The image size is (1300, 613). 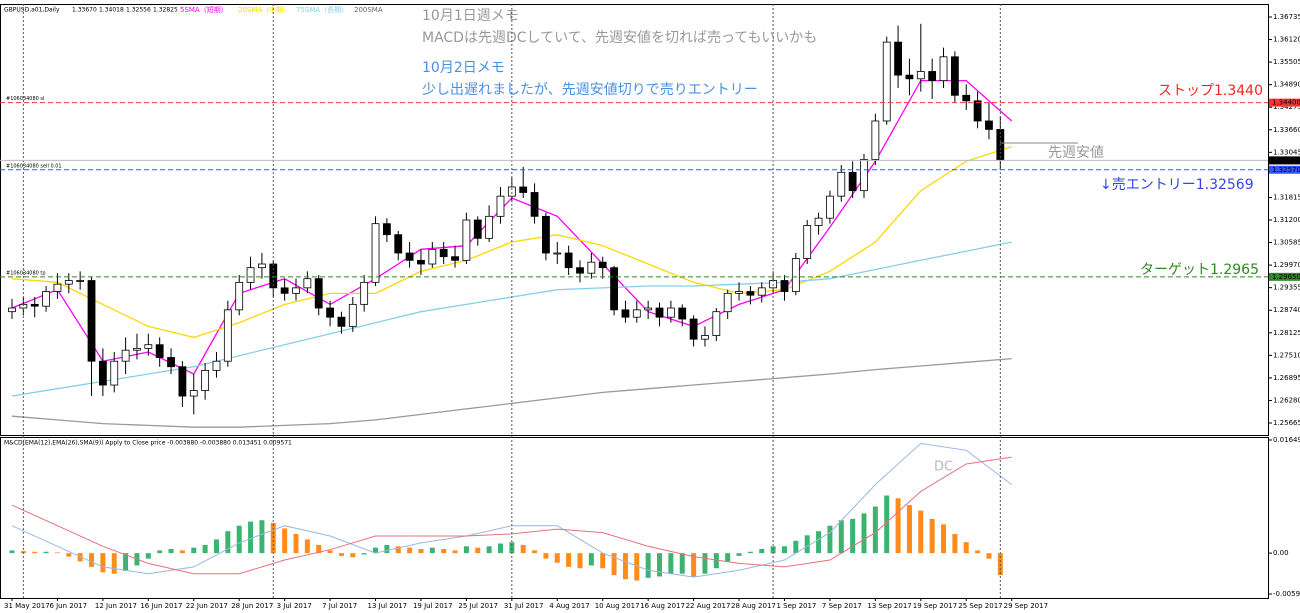 What do you see at coordinates (1286, 62) in the screenshot?
I see `y-tick-label: 1.35505` at bounding box center [1286, 62].